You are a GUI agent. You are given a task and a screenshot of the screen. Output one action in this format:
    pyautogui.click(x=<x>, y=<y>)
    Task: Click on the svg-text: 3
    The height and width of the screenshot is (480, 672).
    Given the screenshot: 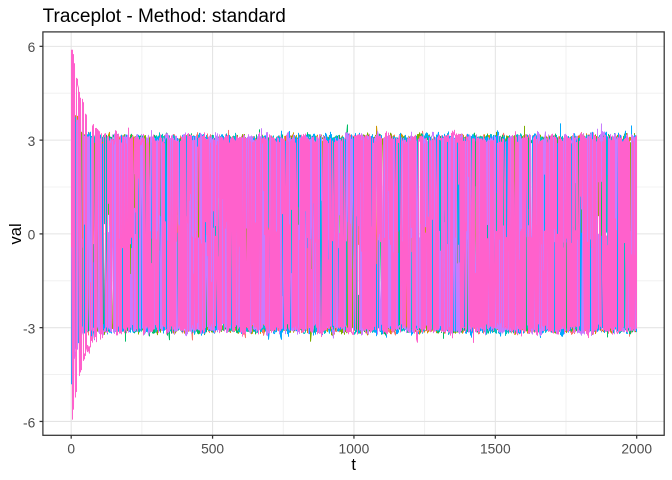 What is the action you would take?
    pyautogui.click(x=32, y=141)
    